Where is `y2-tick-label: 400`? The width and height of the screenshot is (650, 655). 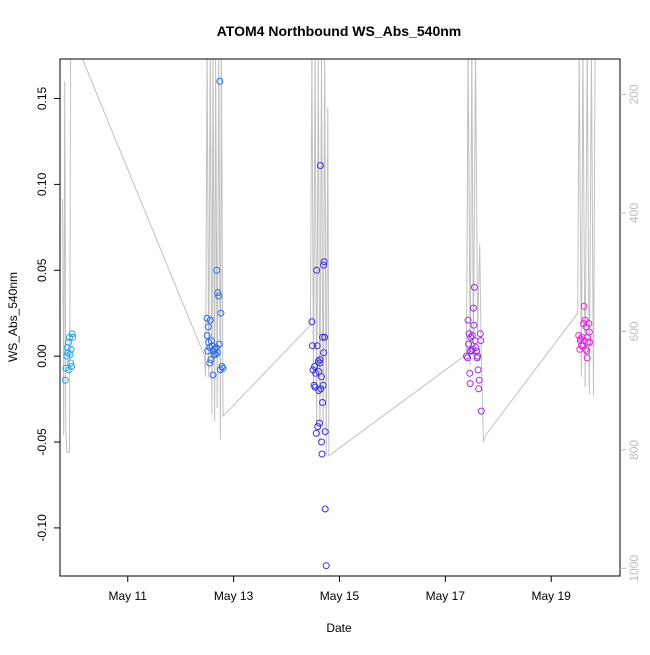 y2-tick-label: 400 is located at coordinates (634, 213).